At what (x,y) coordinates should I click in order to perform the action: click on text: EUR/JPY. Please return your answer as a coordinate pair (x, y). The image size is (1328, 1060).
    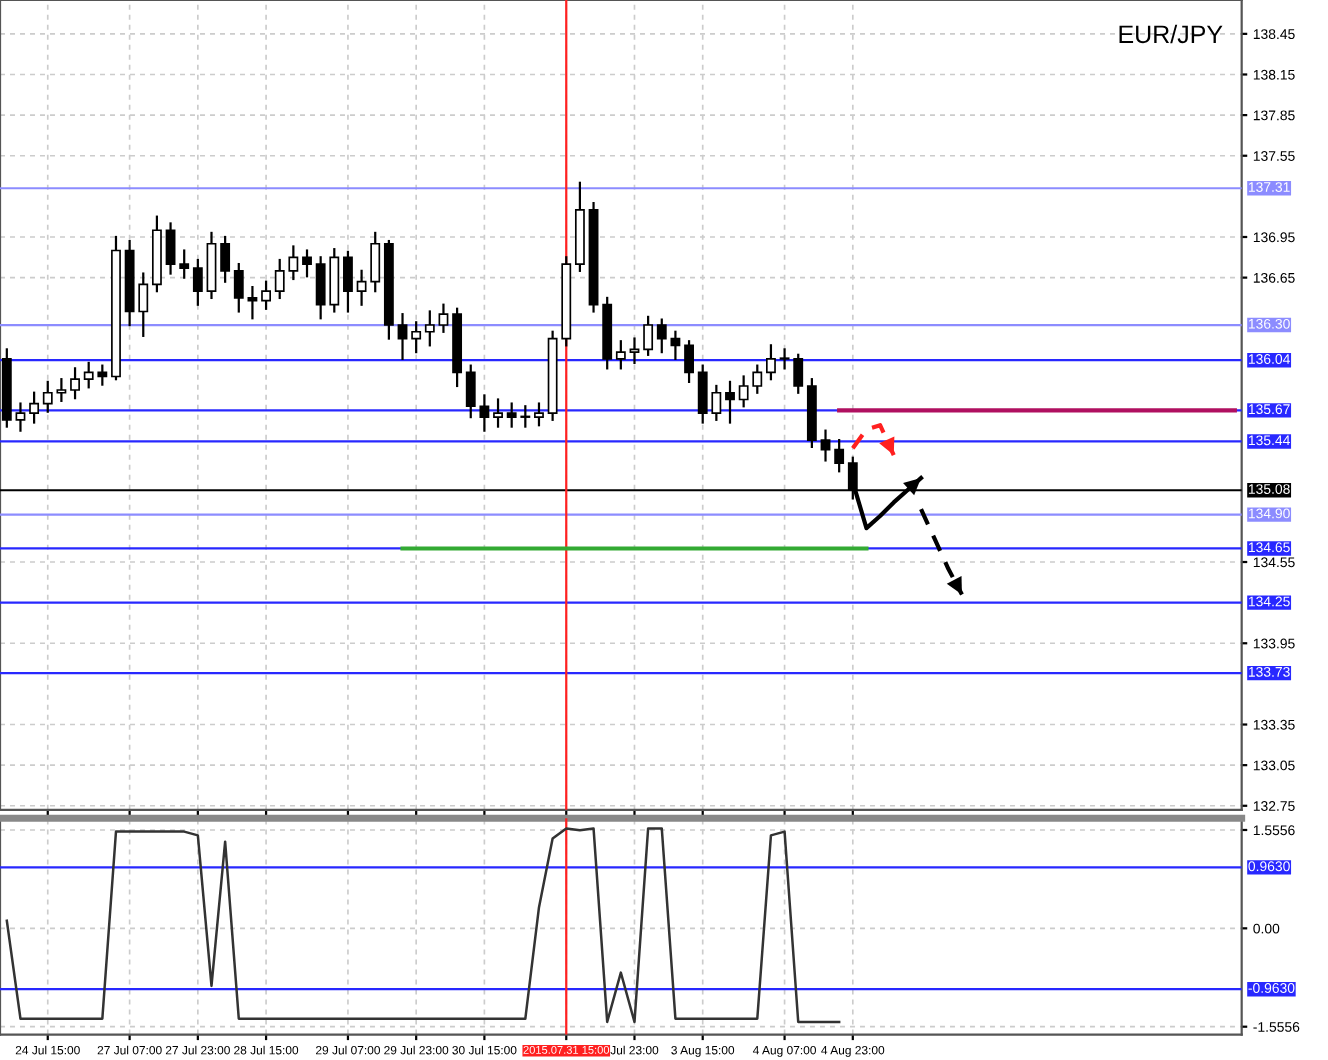
    Looking at the image, I should click on (1171, 34).